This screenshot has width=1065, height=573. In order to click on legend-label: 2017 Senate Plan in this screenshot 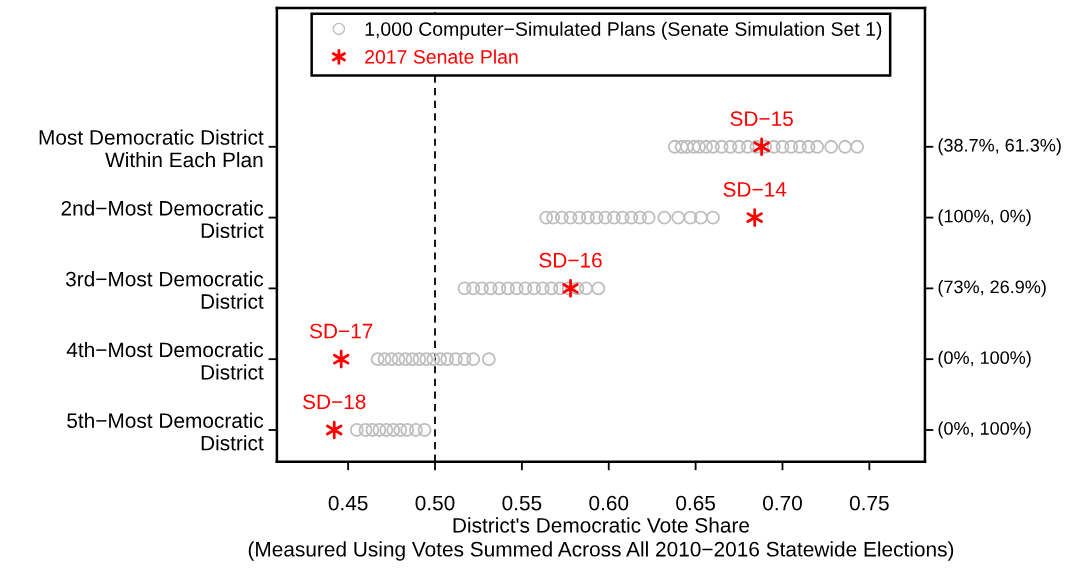, I will do `click(441, 56)`.